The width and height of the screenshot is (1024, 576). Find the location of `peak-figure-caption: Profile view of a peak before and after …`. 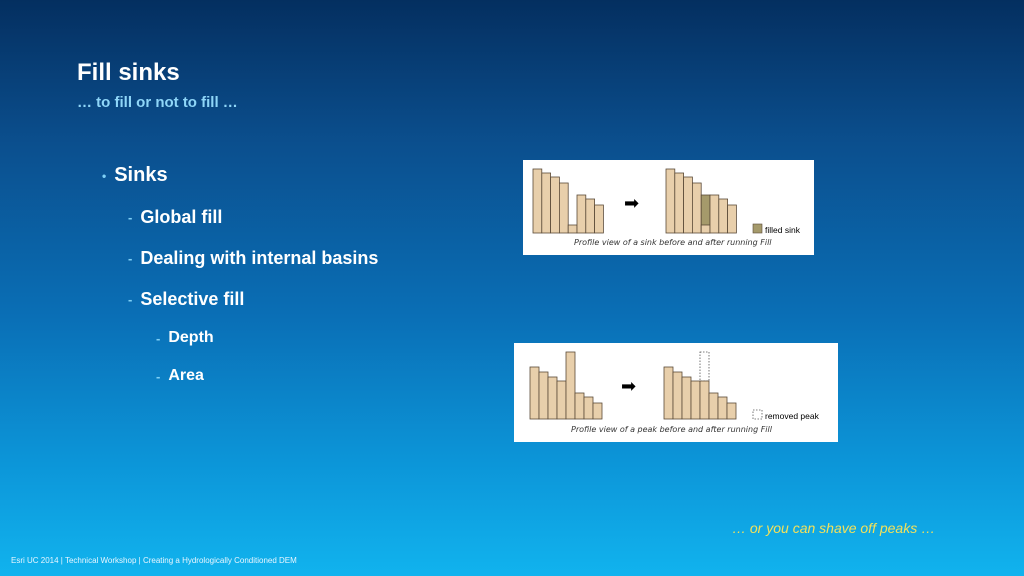

peak-figure-caption: Profile view of a peak before and after … is located at coordinates (672, 429).